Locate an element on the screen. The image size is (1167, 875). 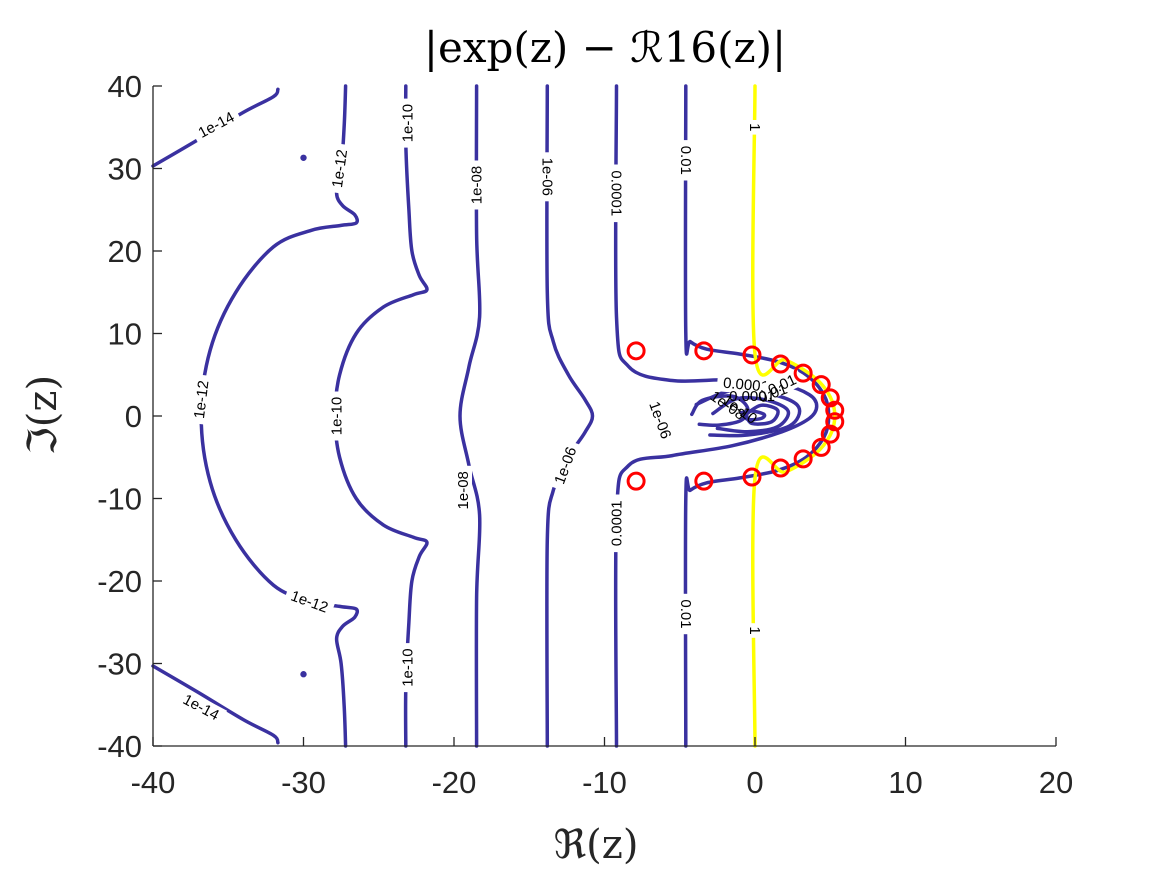
y-tick-label: 10 is located at coordinates (125, 334).